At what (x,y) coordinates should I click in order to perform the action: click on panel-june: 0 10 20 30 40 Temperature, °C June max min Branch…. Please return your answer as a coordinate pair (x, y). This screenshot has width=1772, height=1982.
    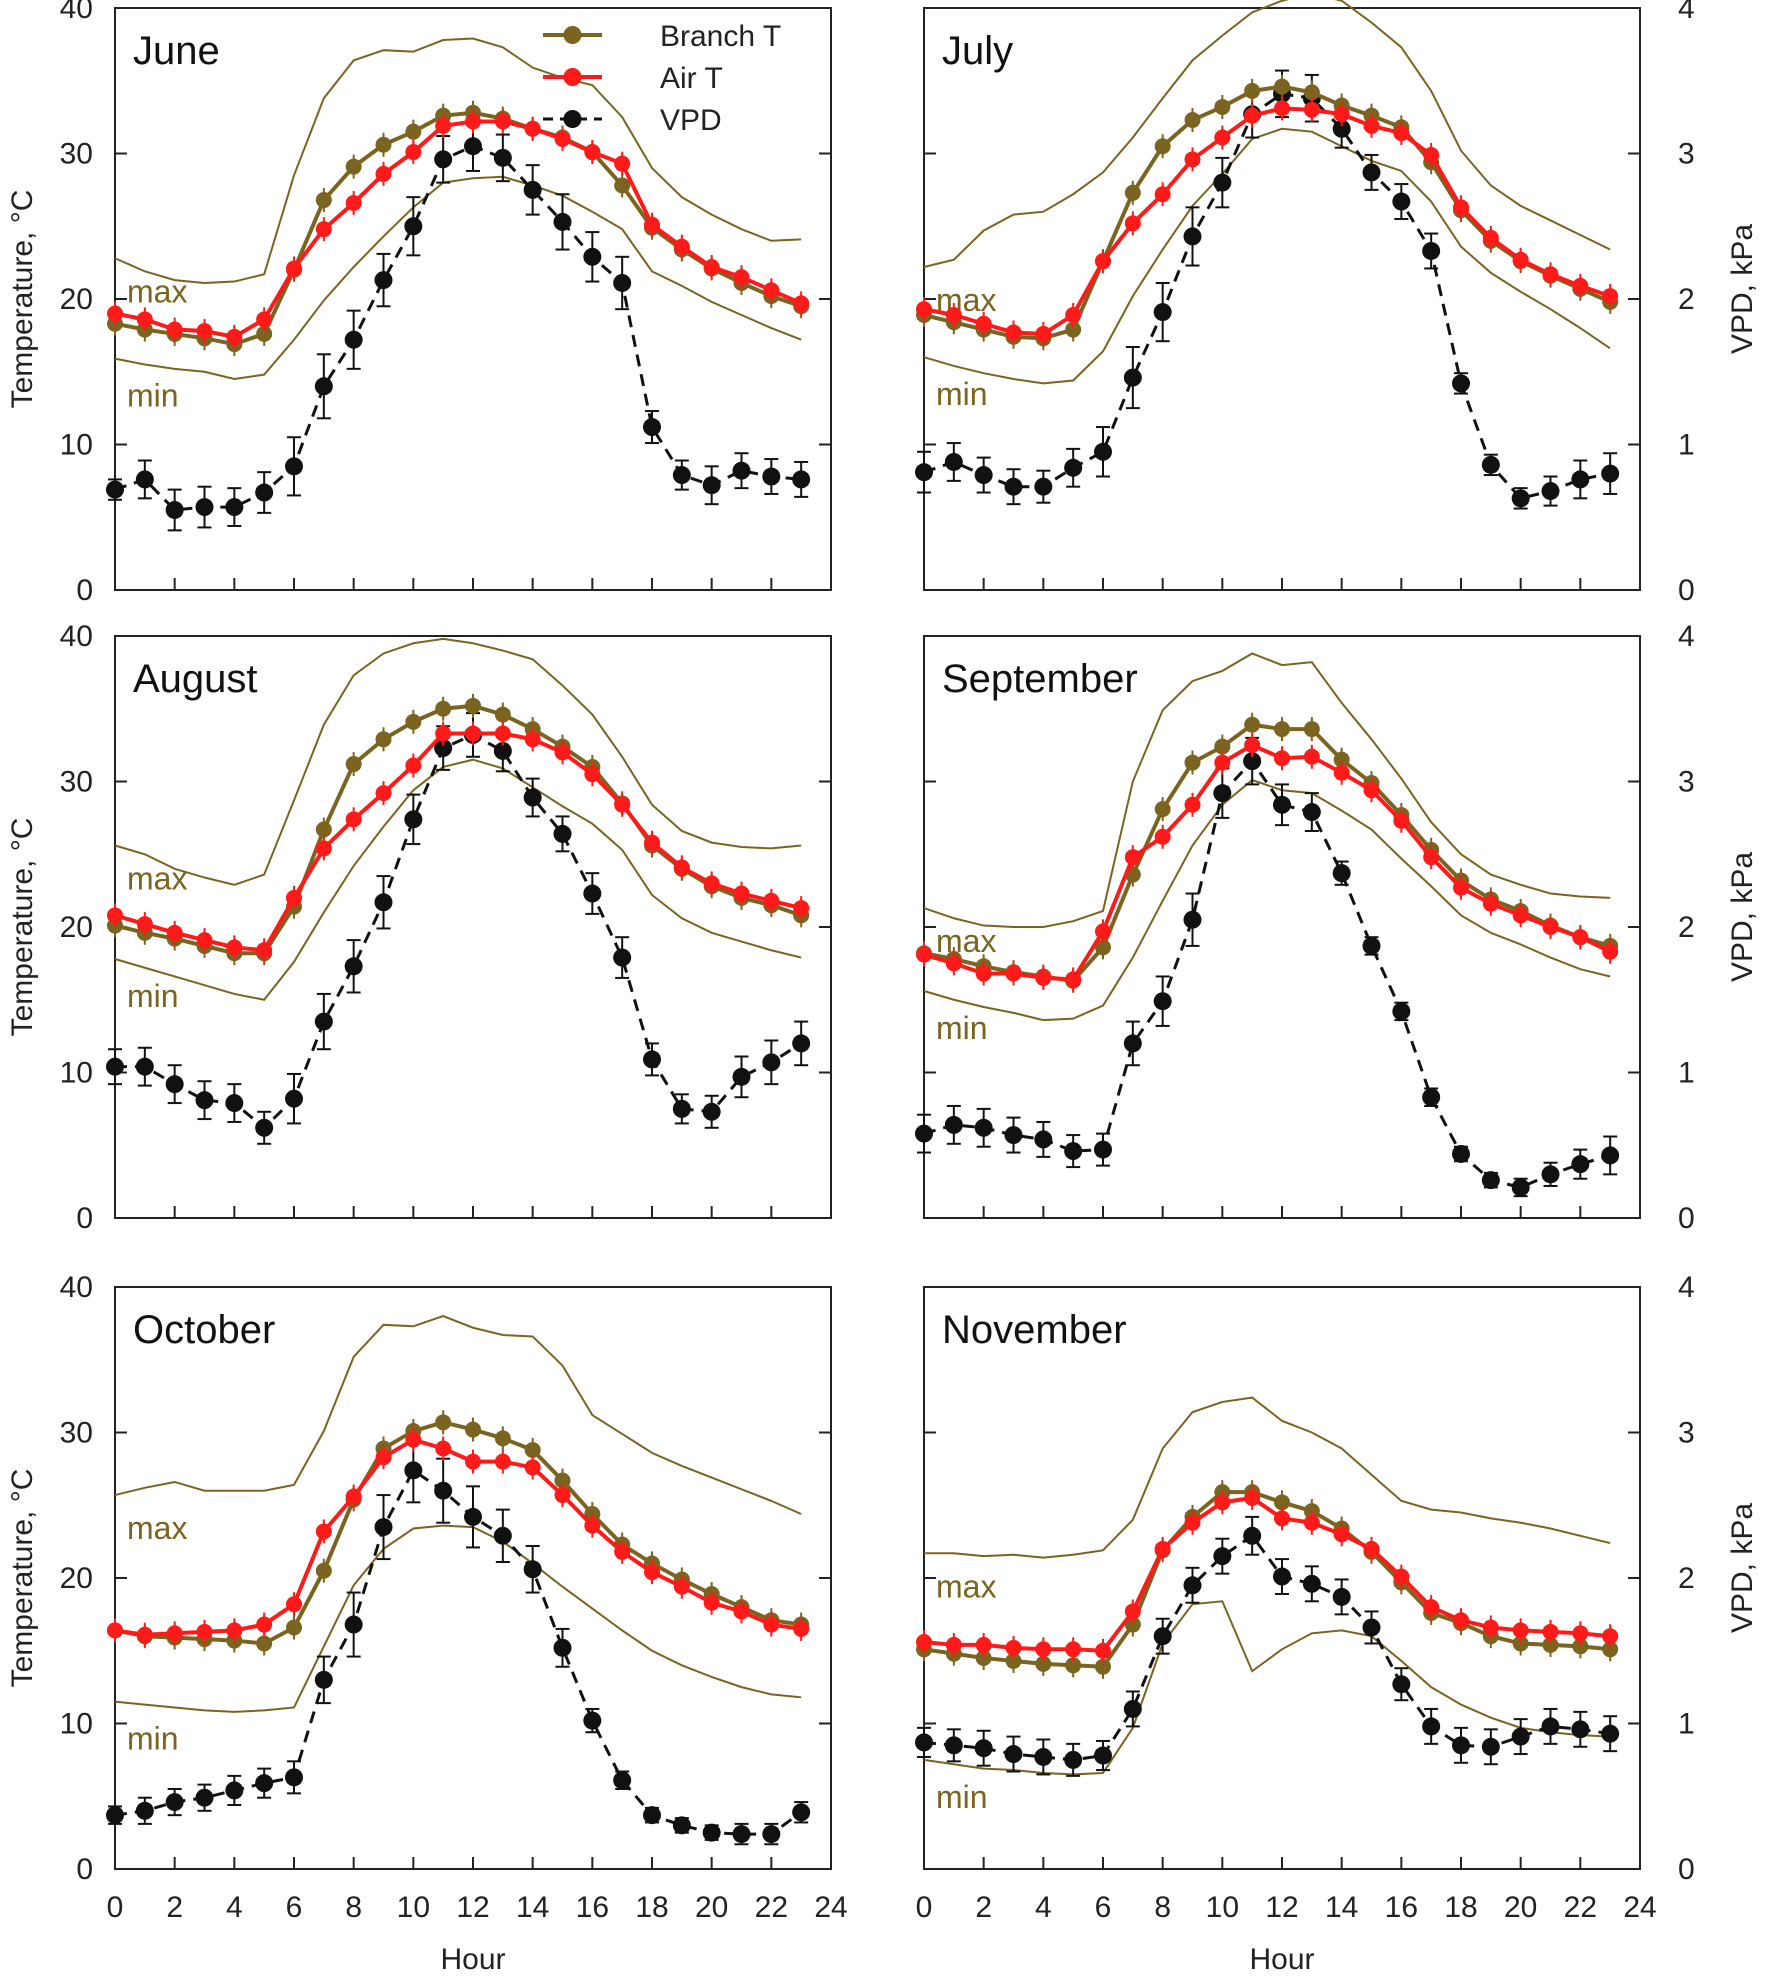
    Looking at the image, I should click on (419, 303).